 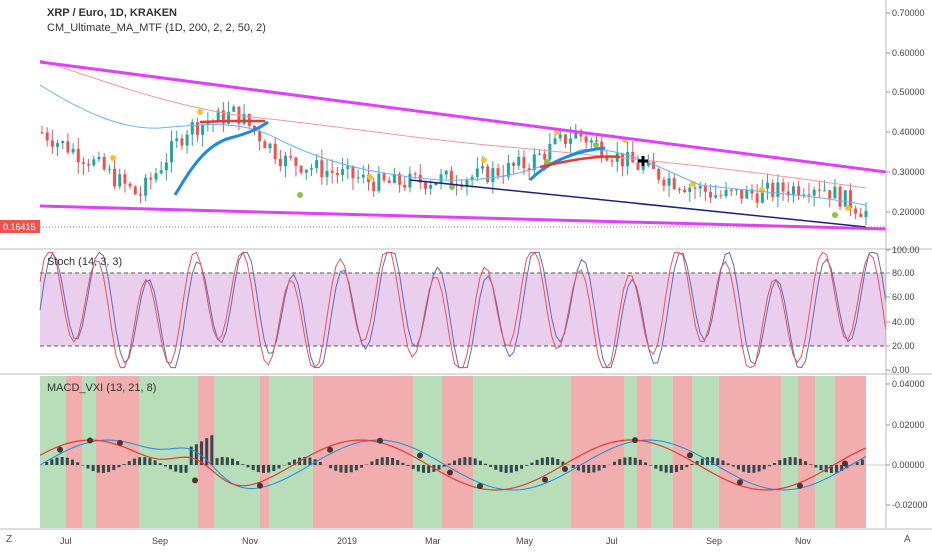 What do you see at coordinates (908, 172) in the screenshot?
I see `price-tick-label: 0.30000` at bounding box center [908, 172].